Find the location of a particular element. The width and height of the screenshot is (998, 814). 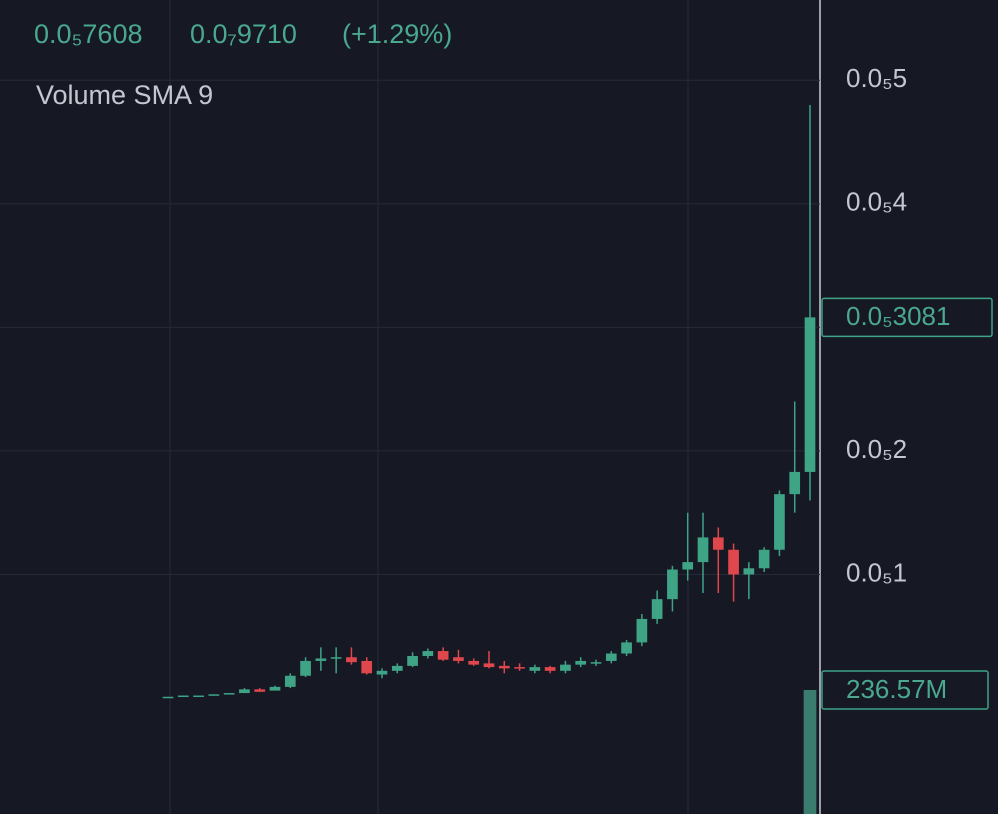

last-price-tag is located at coordinates (907, 317).